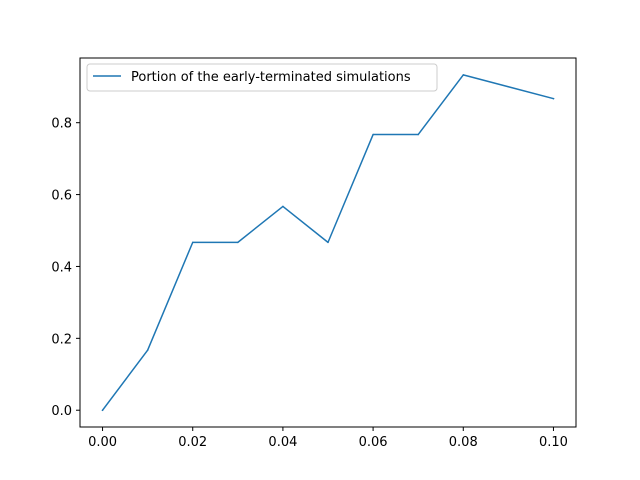 This screenshot has width=640, height=480. Describe the element at coordinates (553, 442) in the screenshot. I see `x-tick-label: 0.10` at that location.